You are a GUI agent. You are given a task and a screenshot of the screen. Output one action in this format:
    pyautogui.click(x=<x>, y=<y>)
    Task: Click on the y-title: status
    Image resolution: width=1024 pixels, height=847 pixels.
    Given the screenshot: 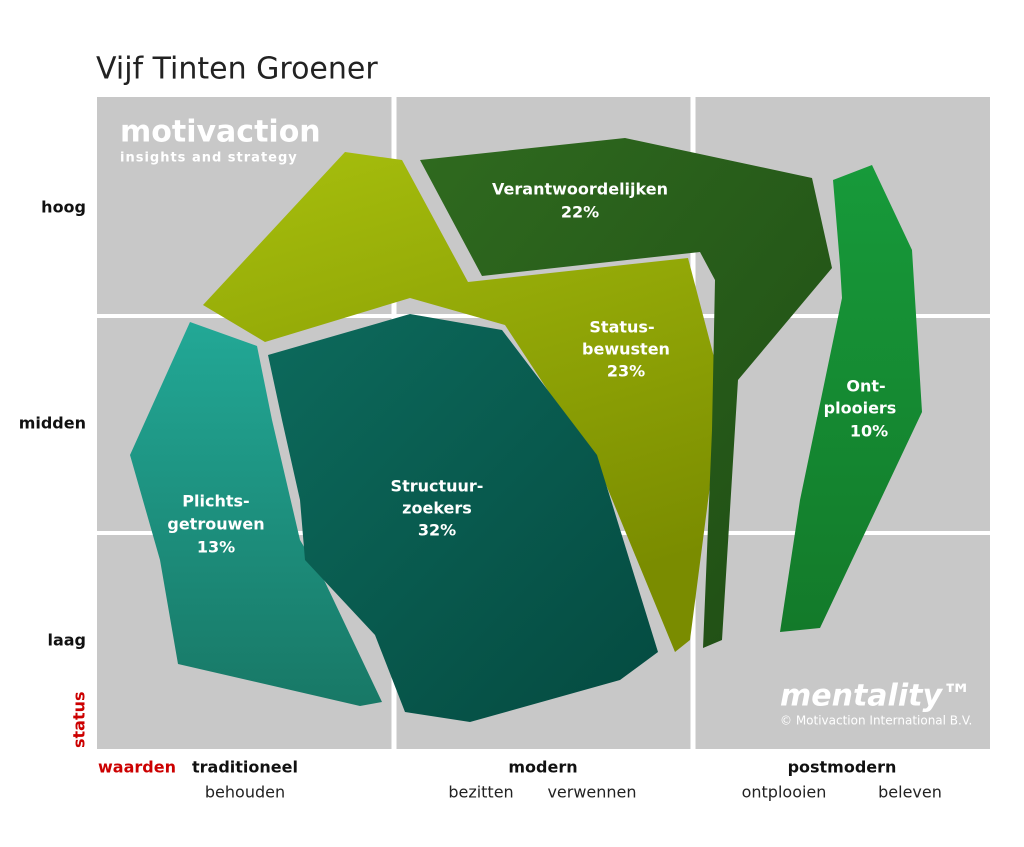 What is the action you would take?
    pyautogui.click(x=79, y=719)
    